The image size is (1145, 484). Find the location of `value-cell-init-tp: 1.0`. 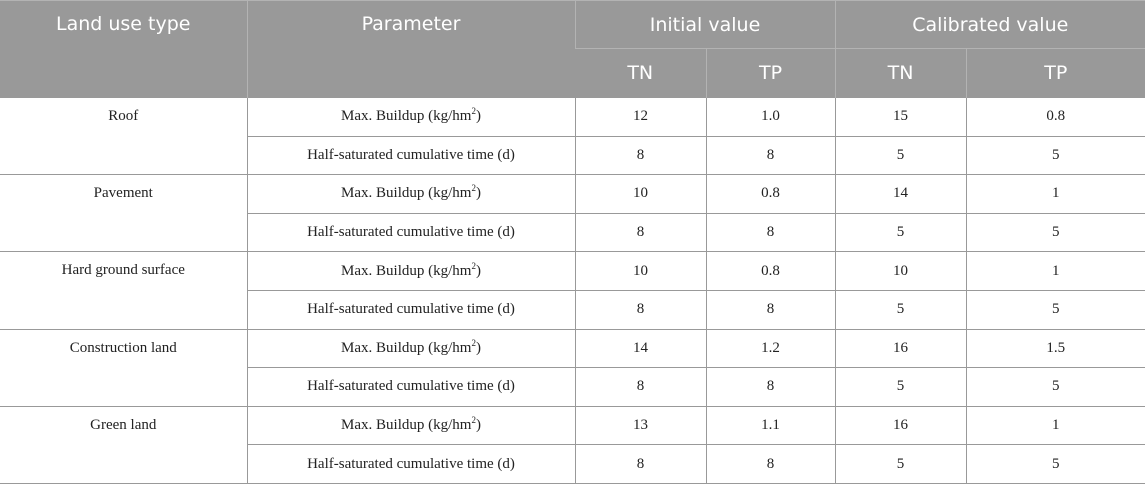

value-cell-init-tp: 1.0 is located at coordinates (770, 117).